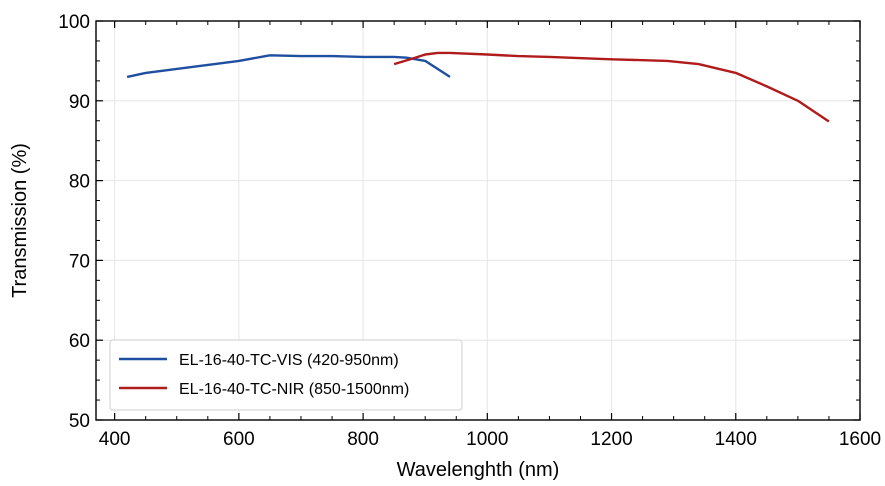 This screenshot has height=486, width=885. What do you see at coordinates (74, 22) in the screenshot?
I see `y-tick-label: 100` at bounding box center [74, 22].